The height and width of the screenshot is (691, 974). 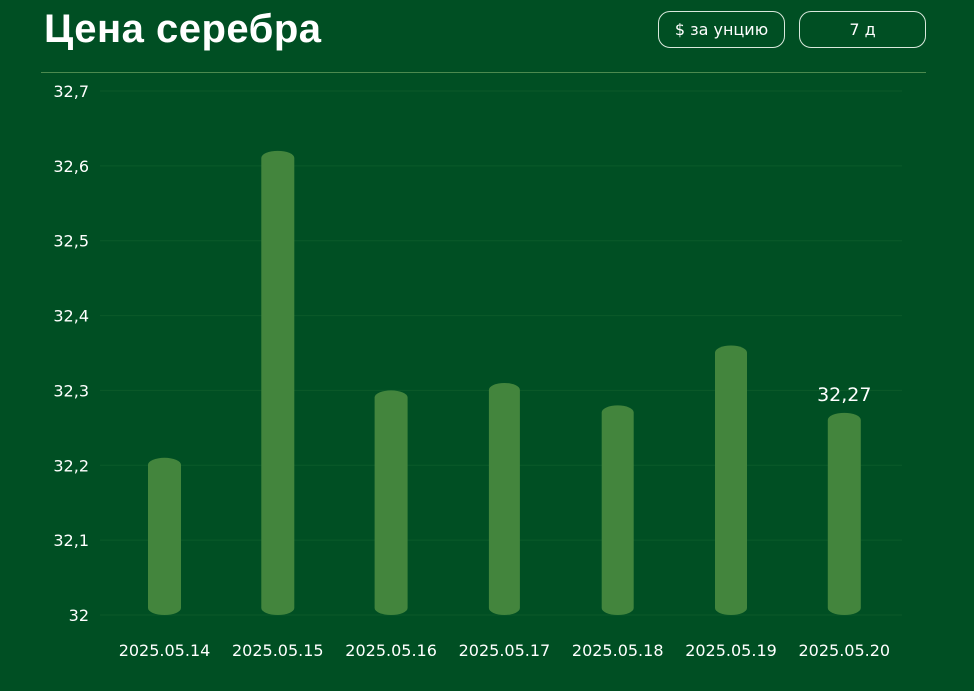 What do you see at coordinates (71, 540) in the screenshot?
I see `y-tick-label: 32,1` at bounding box center [71, 540].